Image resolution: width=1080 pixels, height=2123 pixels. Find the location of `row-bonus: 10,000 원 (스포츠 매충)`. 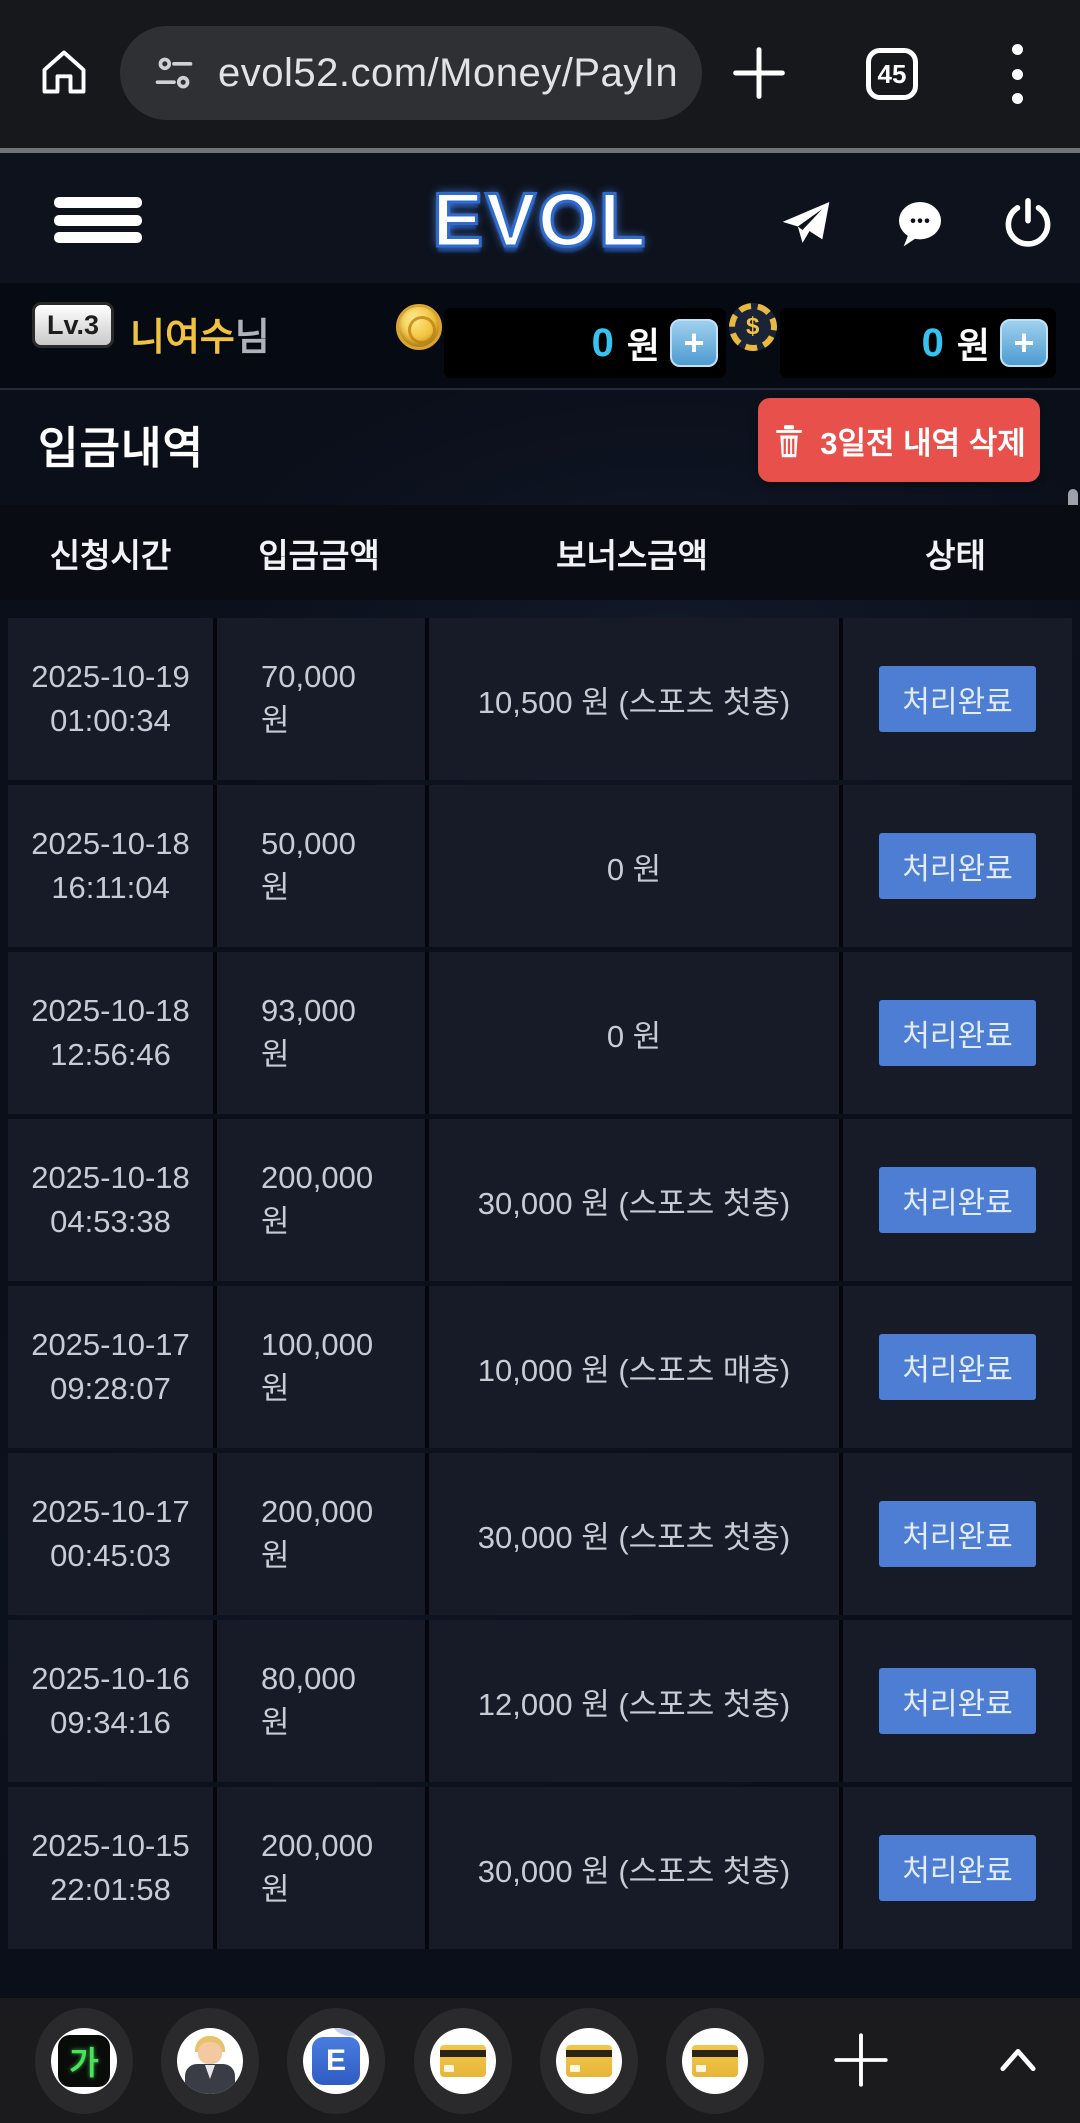

row-bonus: 10,000 원 (스포츠 매충) is located at coordinates (634, 1370).